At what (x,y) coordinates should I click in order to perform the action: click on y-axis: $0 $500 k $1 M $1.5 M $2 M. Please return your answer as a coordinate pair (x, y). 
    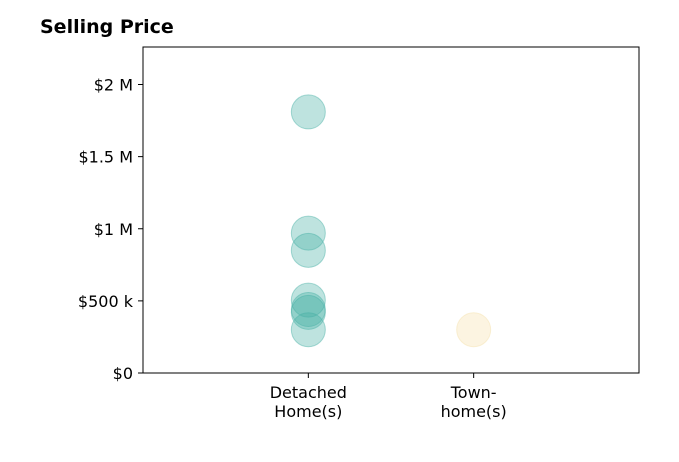
    Looking at the image, I should click on (110, 229).